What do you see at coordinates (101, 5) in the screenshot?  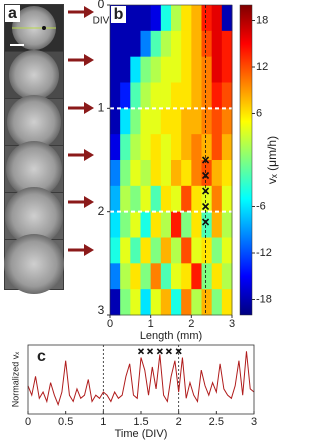 I see `y-tick-label: 0` at bounding box center [101, 5].